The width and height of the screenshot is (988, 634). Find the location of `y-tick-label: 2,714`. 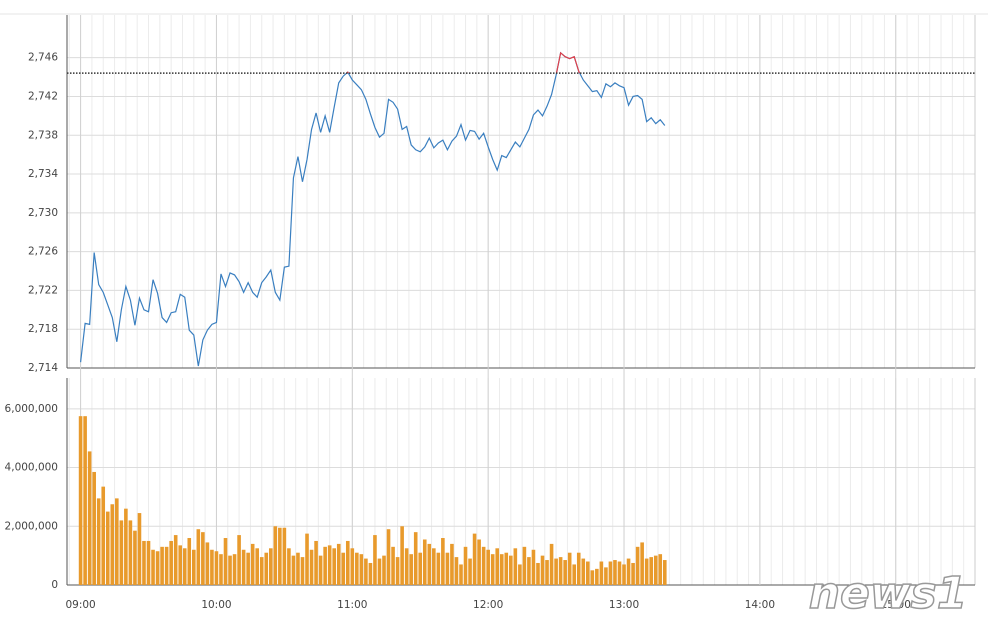

y-tick-label: 2,714 is located at coordinates (43, 368).